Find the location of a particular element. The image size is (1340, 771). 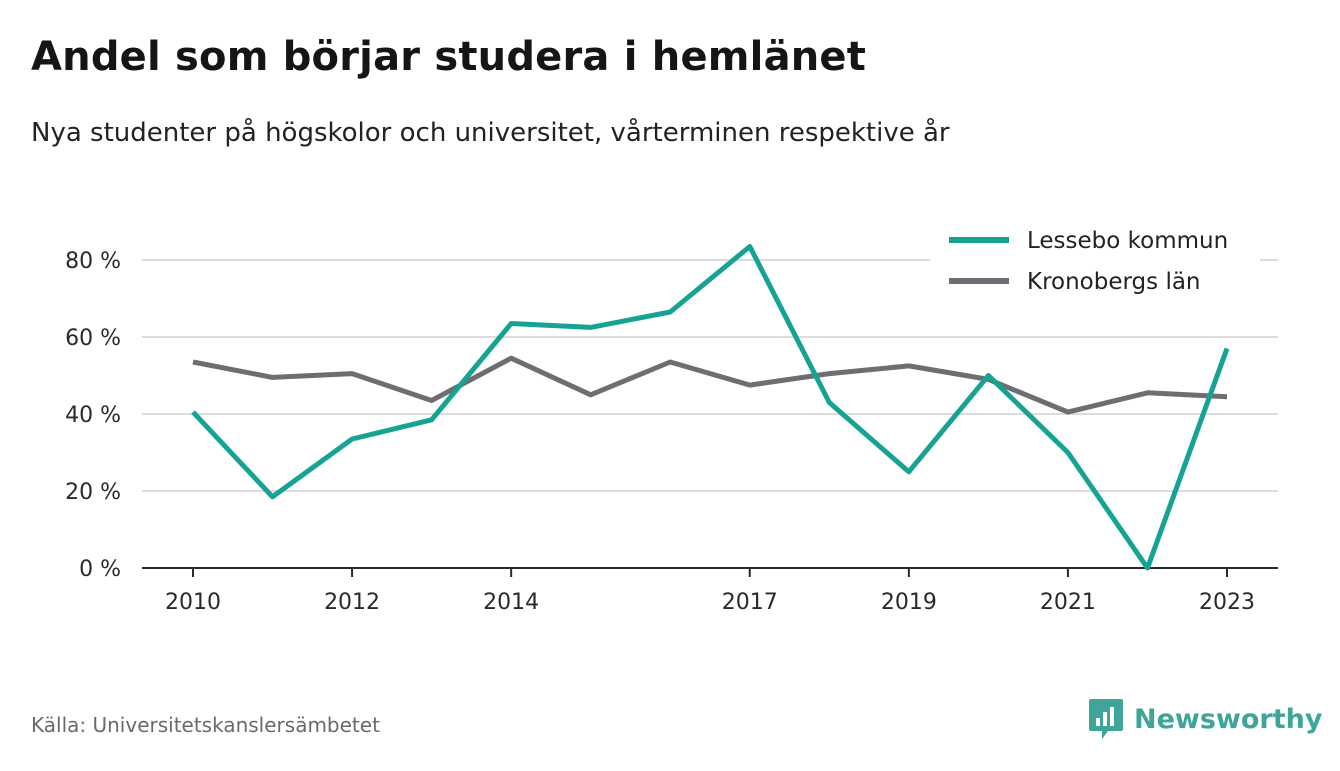

y-tick-label: 0 % is located at coordinates (100, 569).